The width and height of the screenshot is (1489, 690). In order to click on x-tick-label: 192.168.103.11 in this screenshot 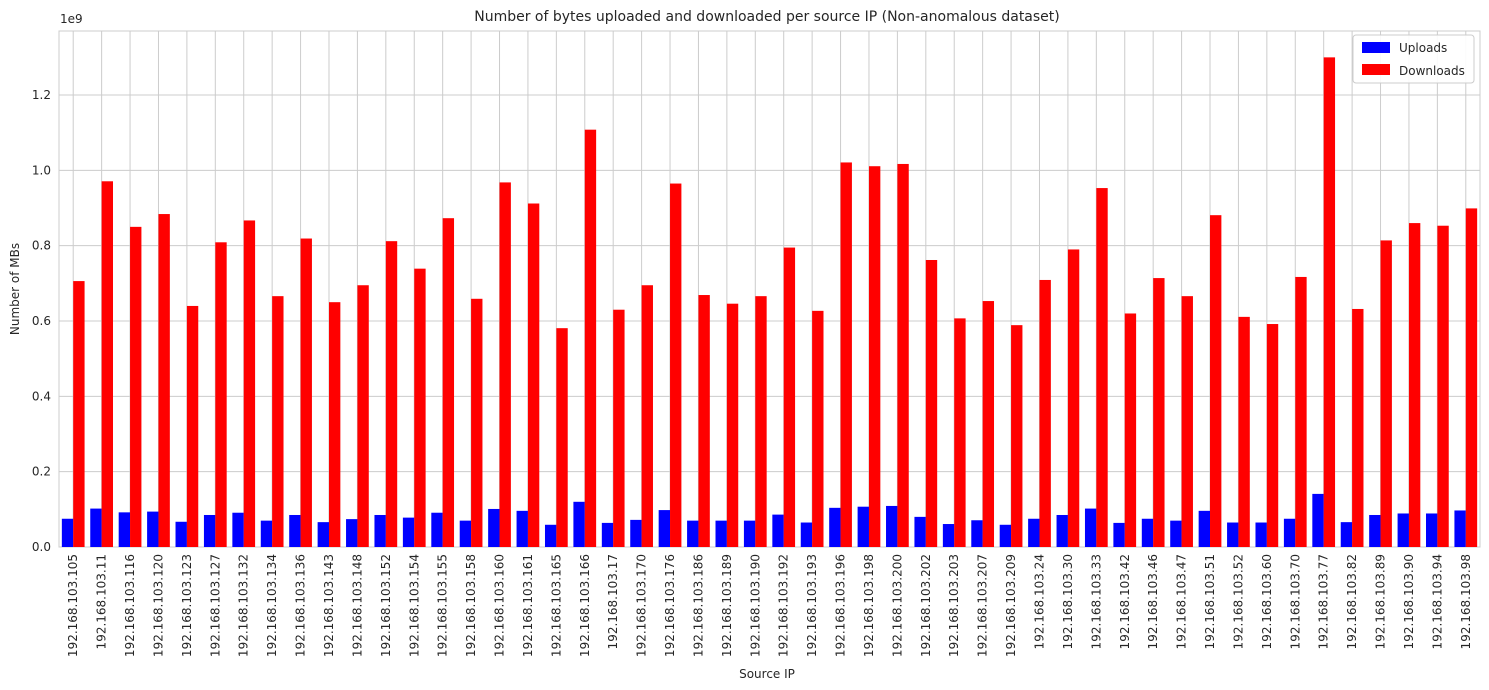, I will do `click(102, 601)`.